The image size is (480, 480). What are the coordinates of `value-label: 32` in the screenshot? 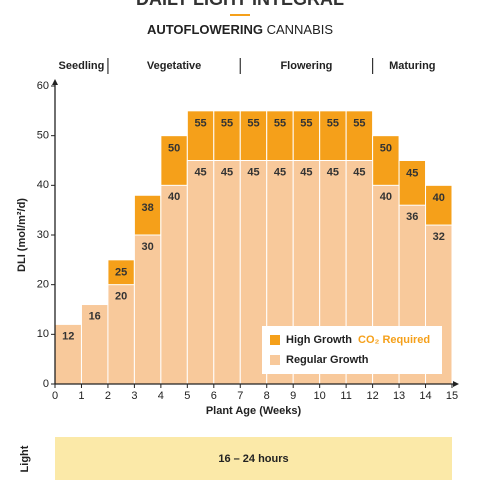 It's located at (439, 237).